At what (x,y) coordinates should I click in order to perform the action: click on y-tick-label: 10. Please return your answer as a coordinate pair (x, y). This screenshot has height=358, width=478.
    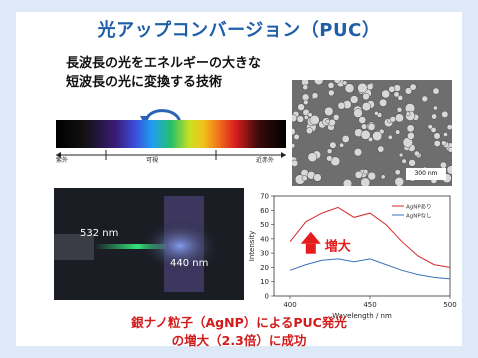
    Looking at the image, I should click on (264, 282).